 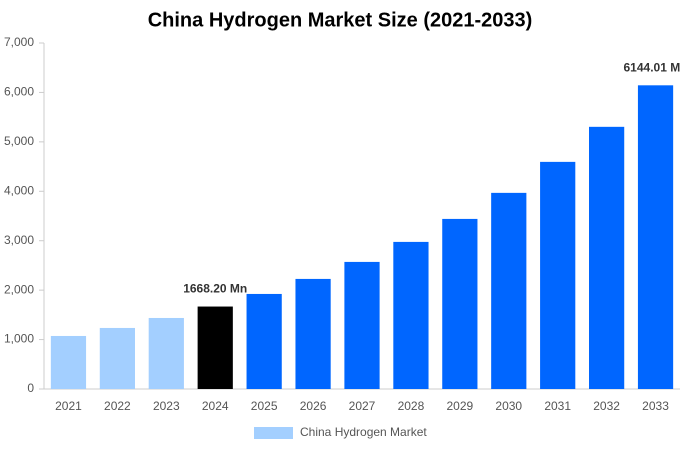 What do you see at coordinates (117, 406) in the screenshot?
I see `x-tick-label: 2022` at bounding box center [117, 406].